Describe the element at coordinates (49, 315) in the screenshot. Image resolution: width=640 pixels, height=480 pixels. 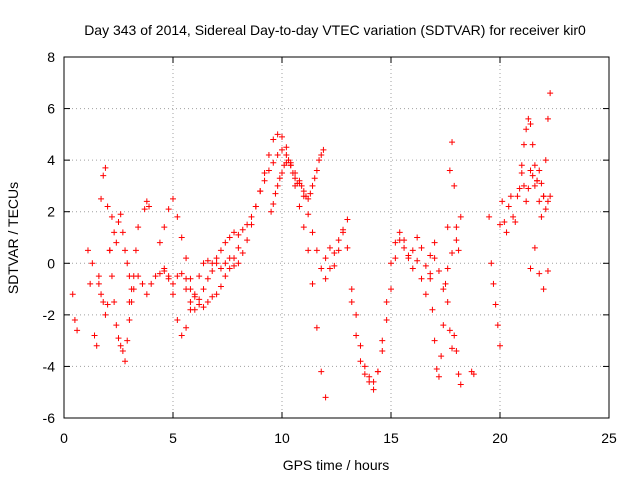
I see `y-tick-label: -2` at that location.